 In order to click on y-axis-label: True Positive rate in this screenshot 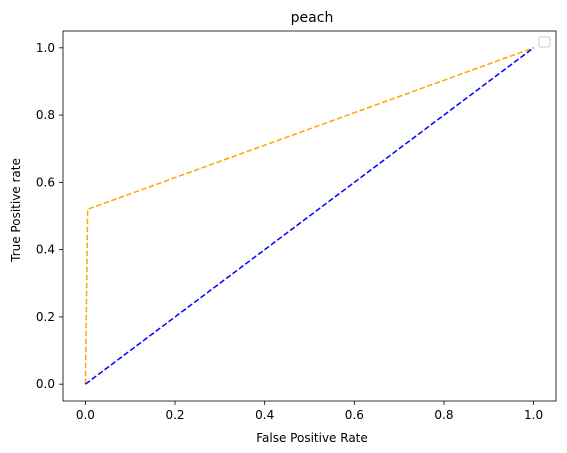, I will do `click(16, 210)`.